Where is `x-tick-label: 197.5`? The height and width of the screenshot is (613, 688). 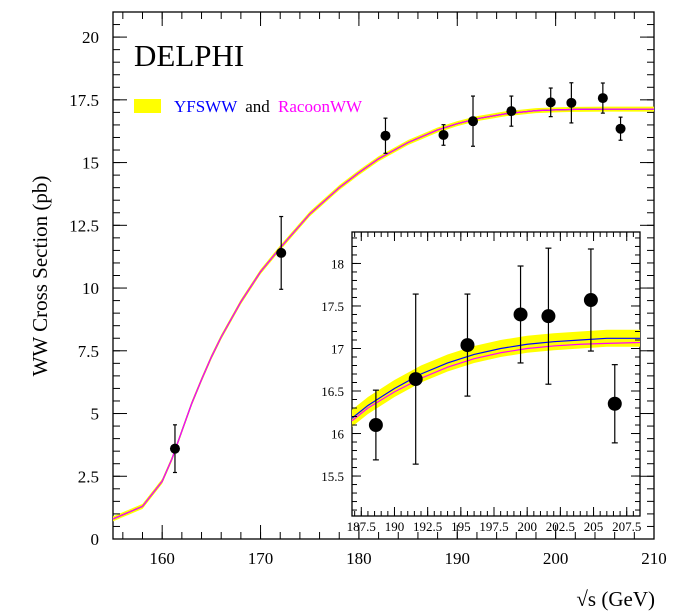 x-tick-label: 197.5 is located at coordinates (493, 526).